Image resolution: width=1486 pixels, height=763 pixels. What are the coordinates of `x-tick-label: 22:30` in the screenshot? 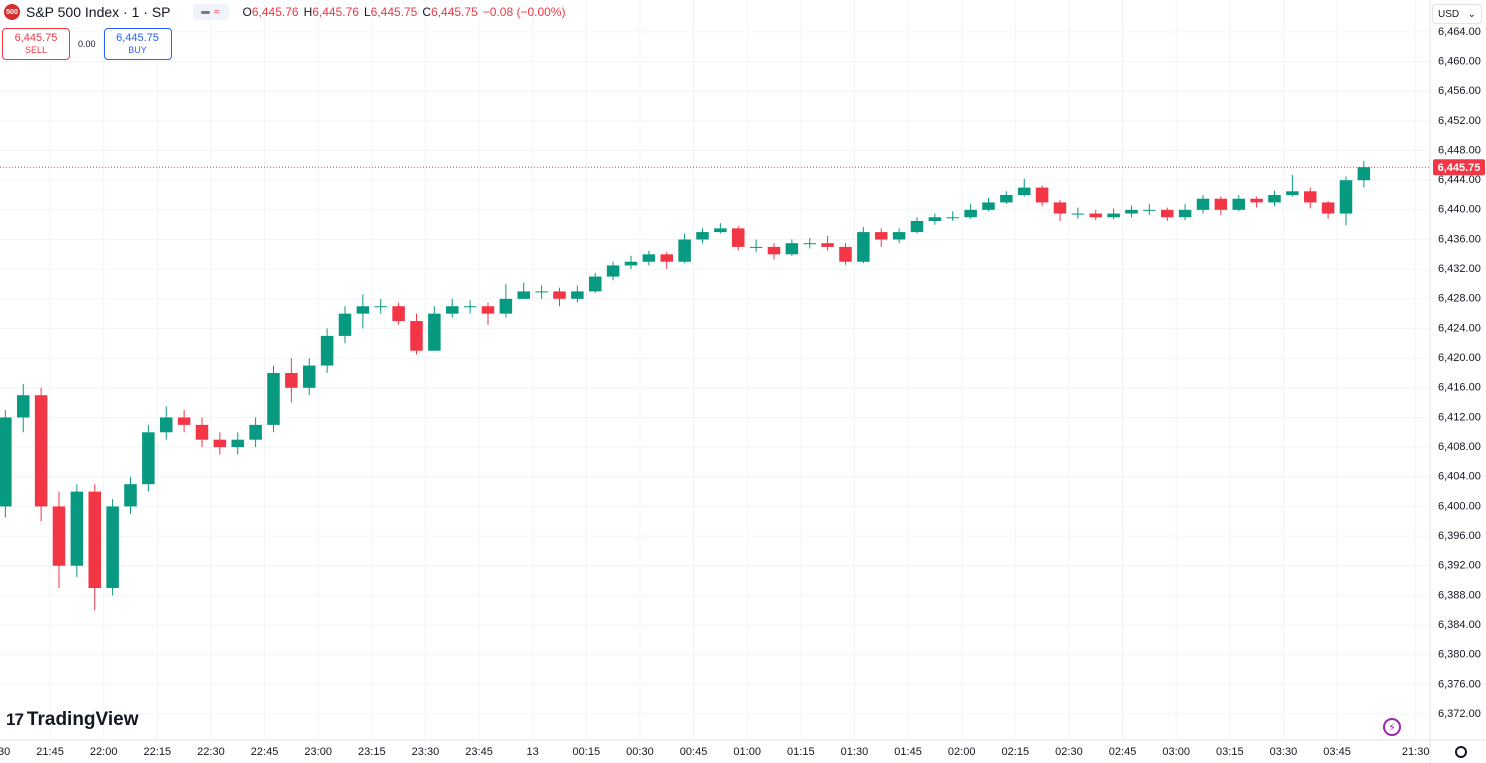 It's located at (211, 752).